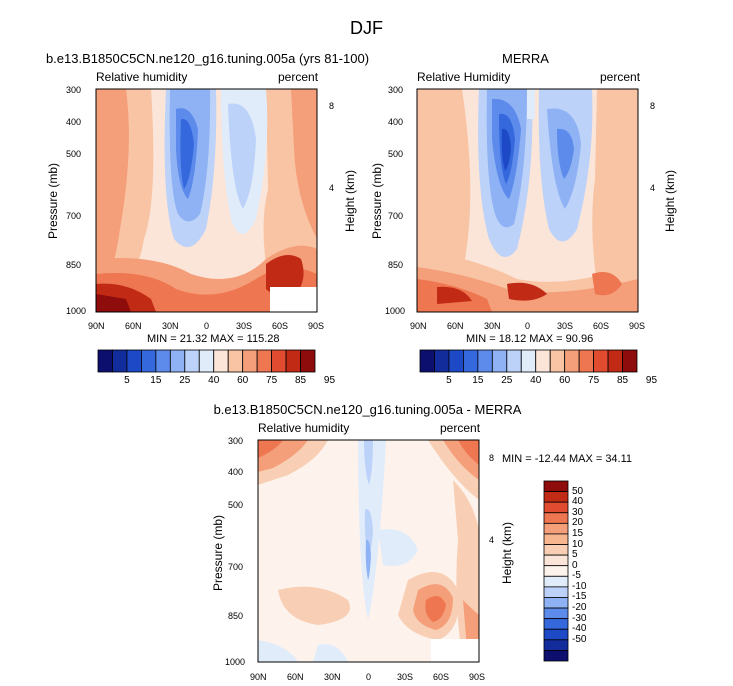 The height and width of the screenshot is (686, 733). Describe the element at coordinates (507, 553) in the screenshot. I see `panel3-ylabel-right: Height (km)` at that location.